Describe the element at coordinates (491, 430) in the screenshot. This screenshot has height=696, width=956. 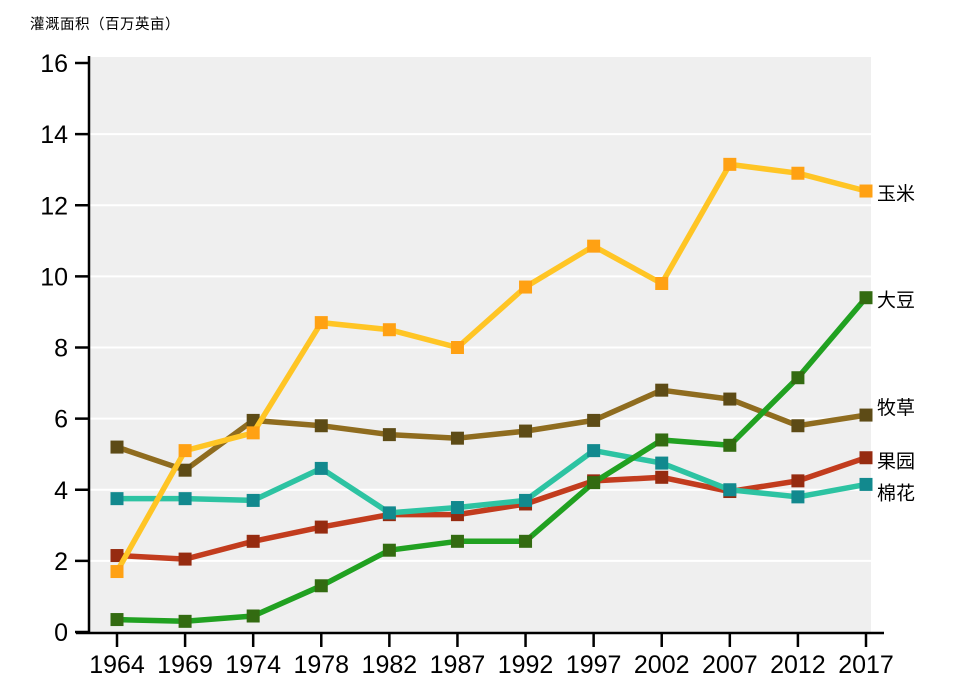
I see `series-line-牧草` at that location.